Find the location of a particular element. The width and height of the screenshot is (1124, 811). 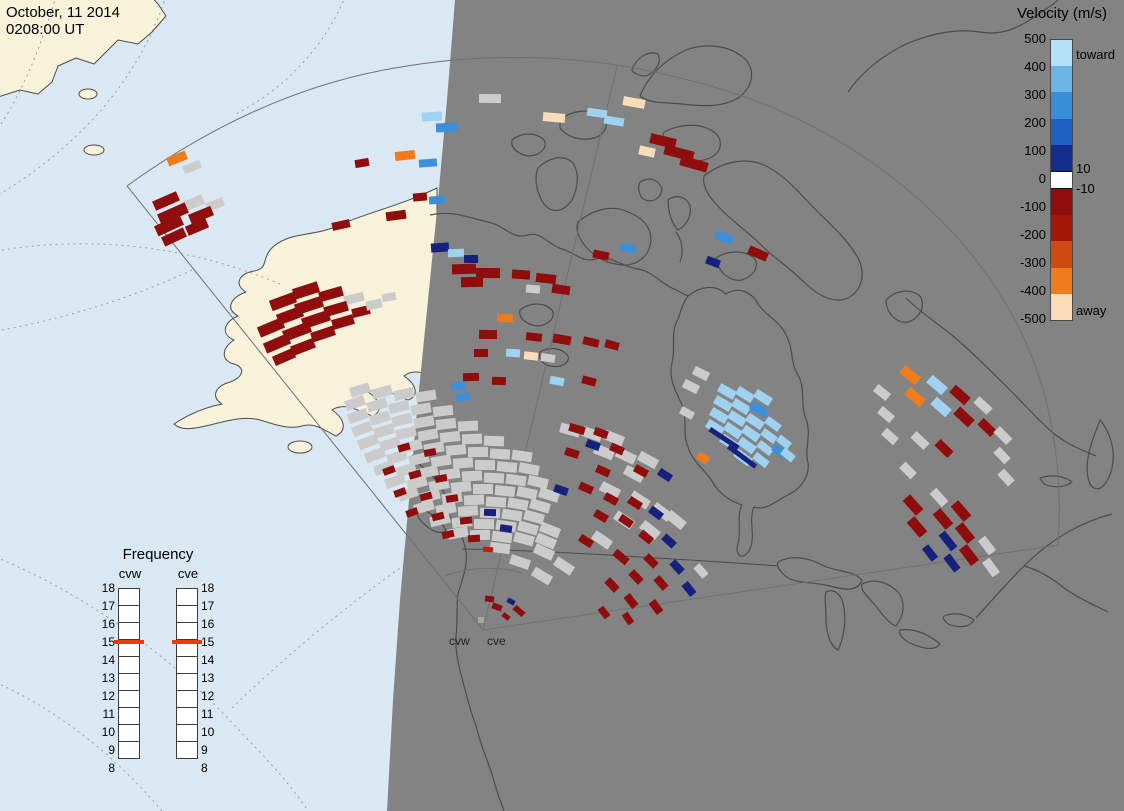

velocity-tick-label: -500 is located at coordinates (1032, 318).